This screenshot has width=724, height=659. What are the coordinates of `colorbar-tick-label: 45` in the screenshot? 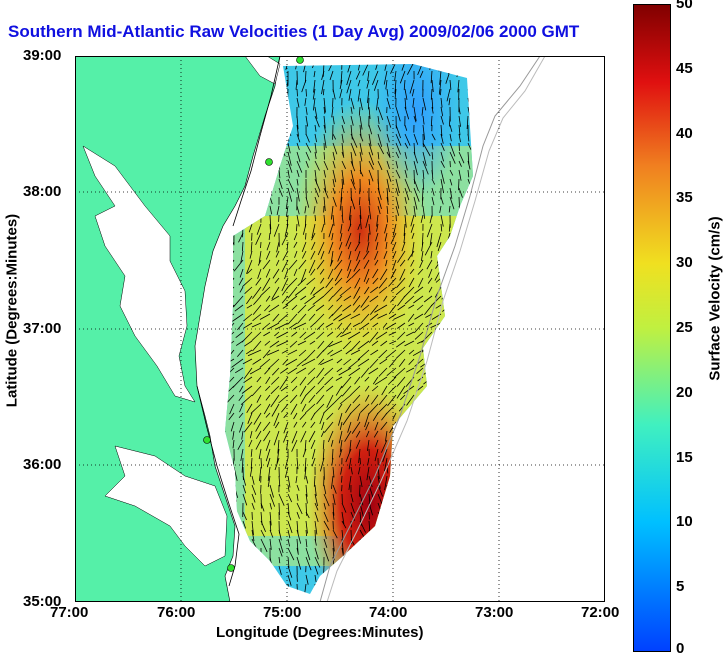 It's located at (684, 68).